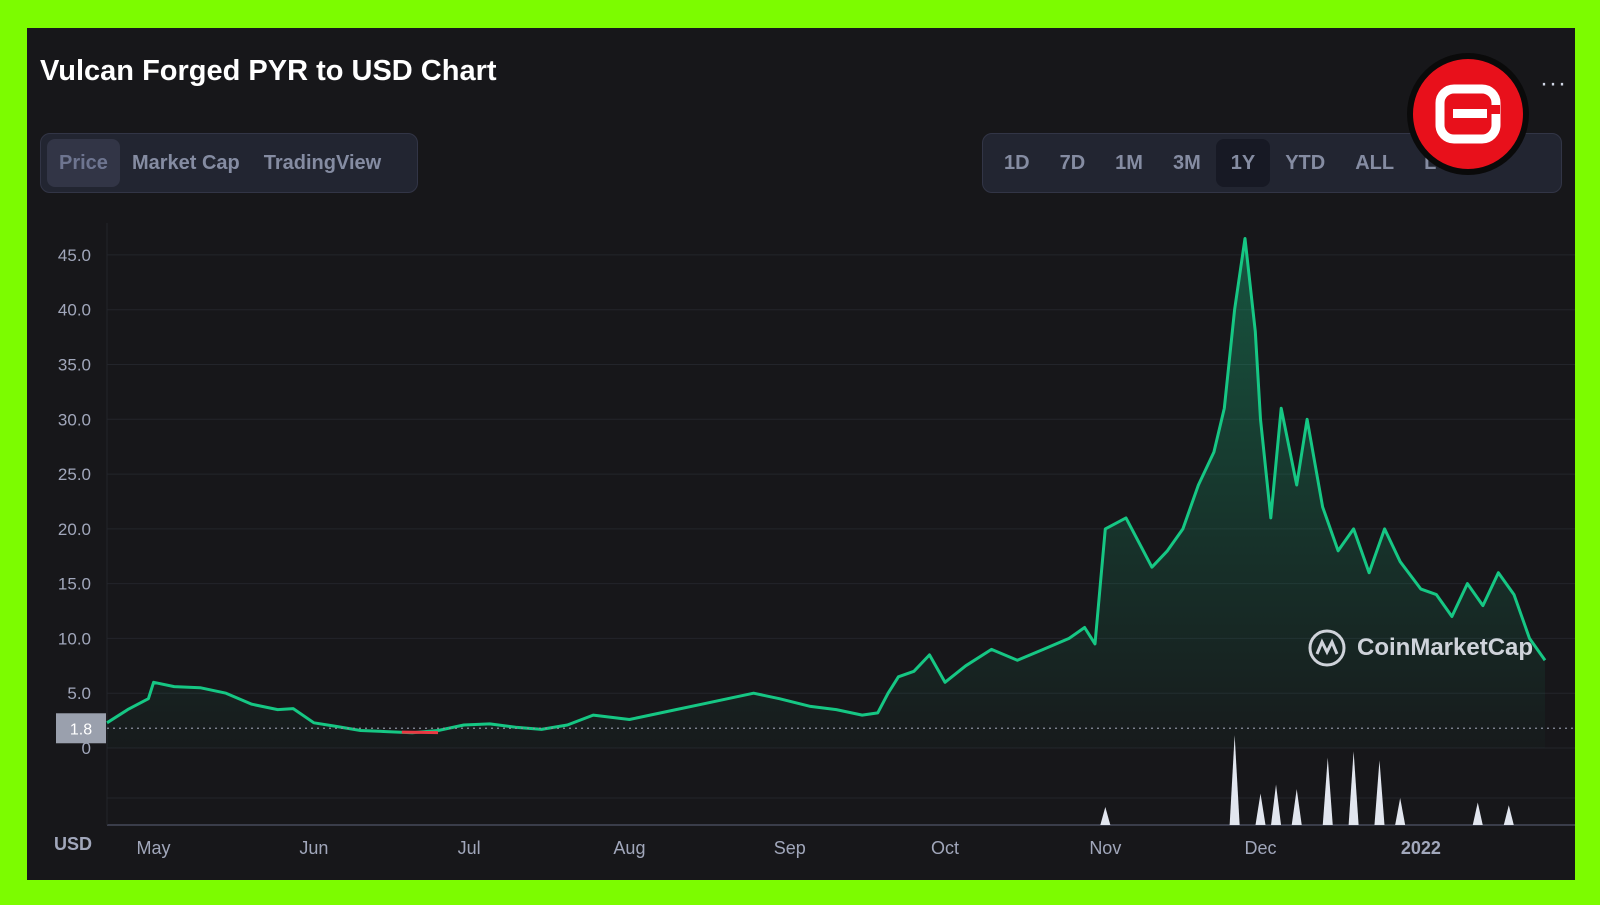 The height and width of the screenshot is (905, 1600). Describe the element at coordinates (815, 728) in the screenshot. I see `reference-line: 1.8` at that location.